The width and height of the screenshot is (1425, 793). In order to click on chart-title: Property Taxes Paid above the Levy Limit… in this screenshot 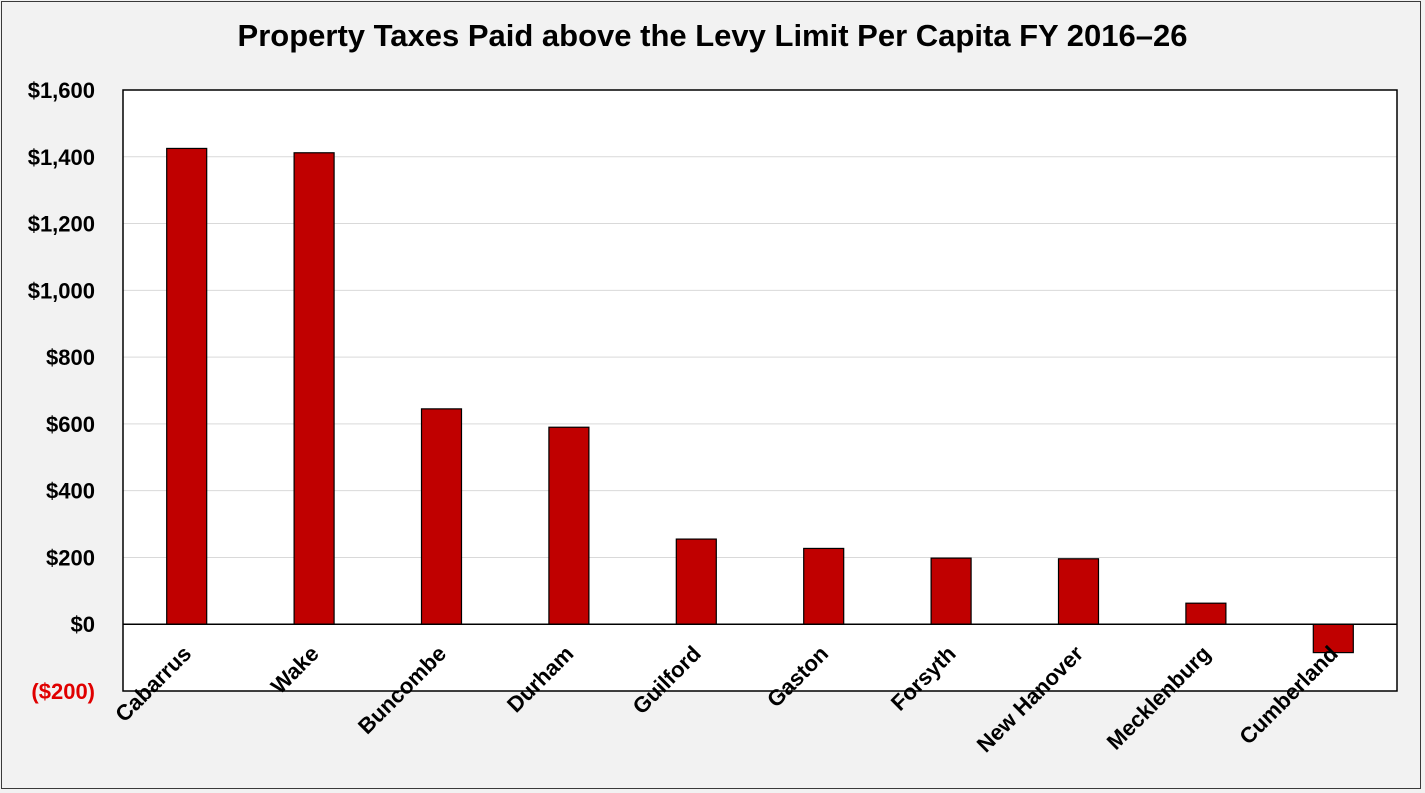, I will do `click(712, 35)`.